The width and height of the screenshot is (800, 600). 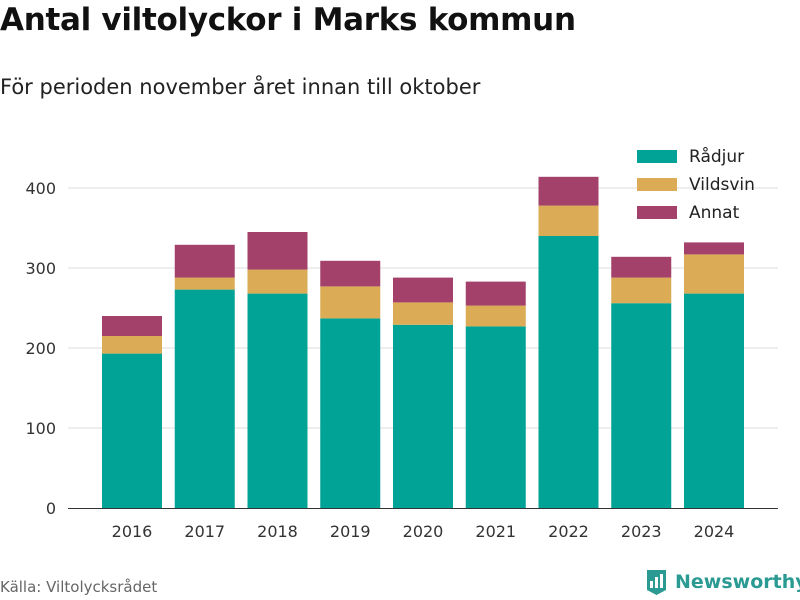 What do you see at coordinates (79, 587) in the screenshot?
I see `source-note: Källa: Viltolycksrådet` at bounding box center [79, 587].